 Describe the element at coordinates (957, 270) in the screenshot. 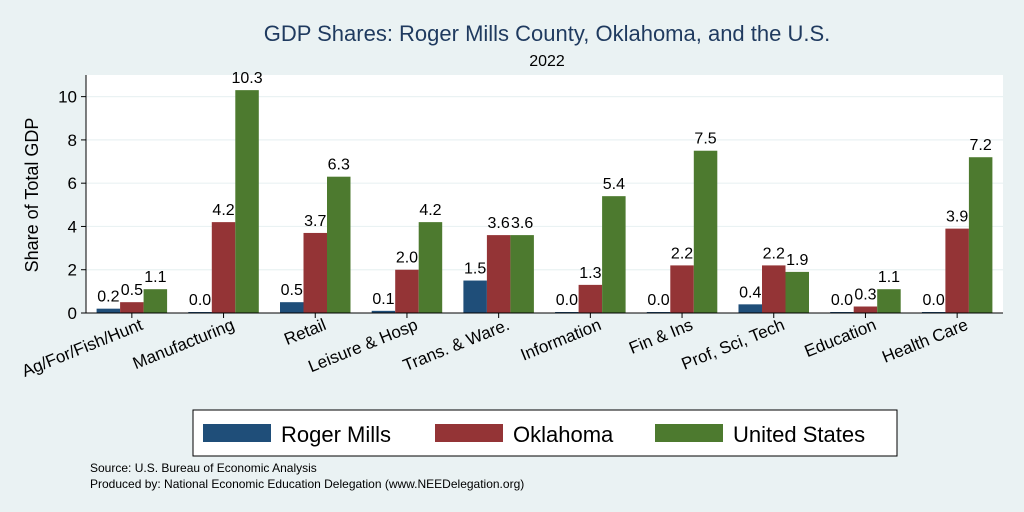

I see `bar-oklahoma-health-care` at that location.